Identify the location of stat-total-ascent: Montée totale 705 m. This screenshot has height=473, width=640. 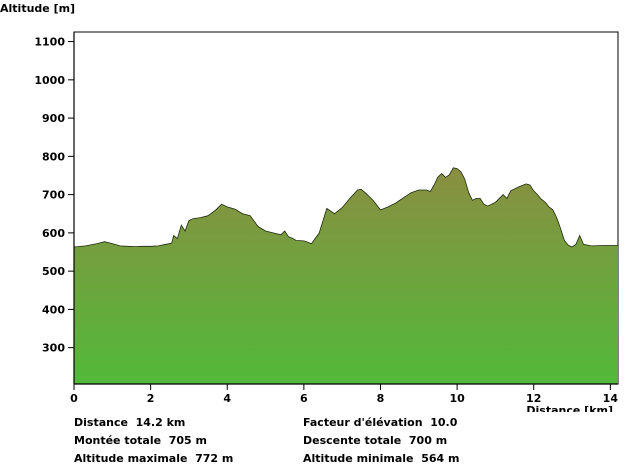
(140, 441).